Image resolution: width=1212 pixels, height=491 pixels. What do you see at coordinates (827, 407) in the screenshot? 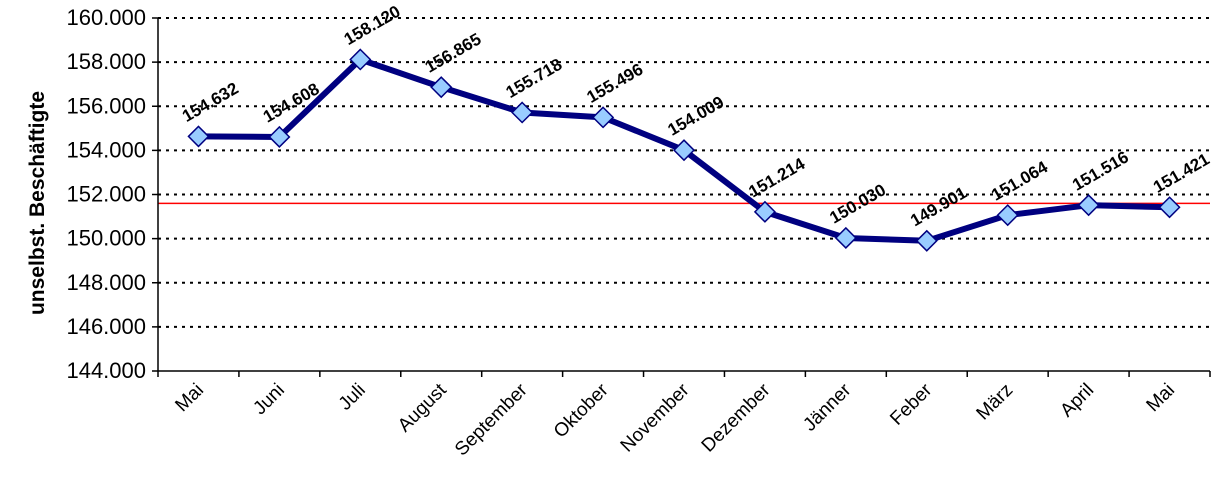
I see `x-tick-label: Jänner` at bounding box center [827, 407].